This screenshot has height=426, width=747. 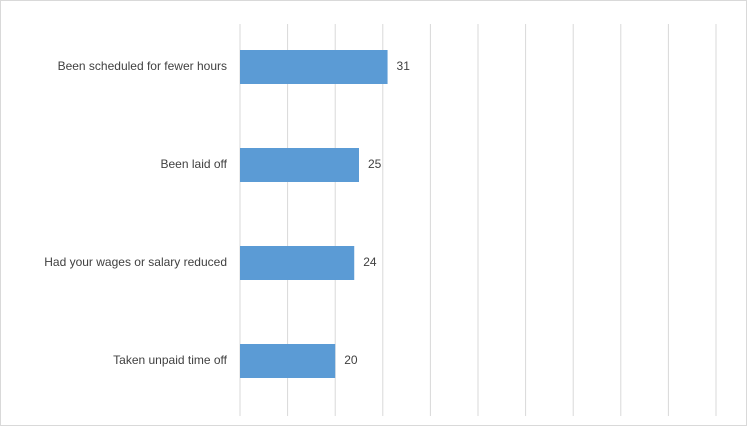 I want to click on y-tick-label: Been scheduled for fewer hours, so click(x=142, y=66).